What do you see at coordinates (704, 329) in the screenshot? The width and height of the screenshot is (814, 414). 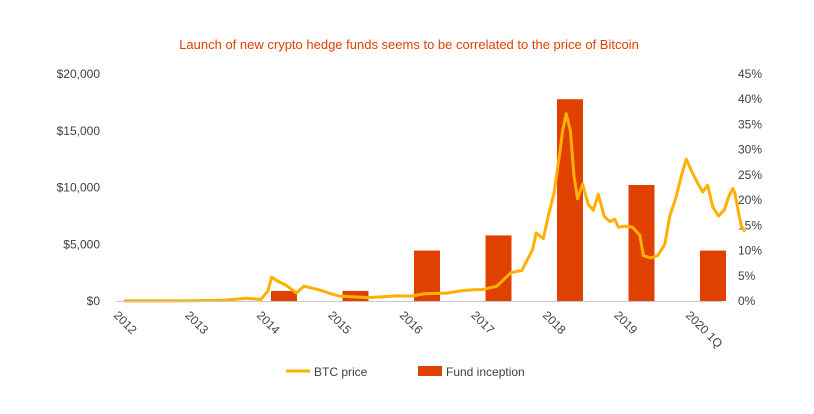 I see `x-axis-tick-label: 2020 1Q` at bounding box center [704, 329].